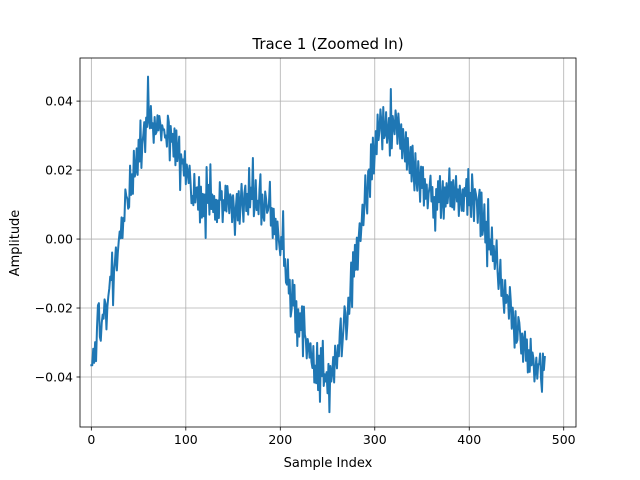 The width and height of the screenshot is (640, 480). I want to click on y-tick-label: 0.02, so click(59, 170).